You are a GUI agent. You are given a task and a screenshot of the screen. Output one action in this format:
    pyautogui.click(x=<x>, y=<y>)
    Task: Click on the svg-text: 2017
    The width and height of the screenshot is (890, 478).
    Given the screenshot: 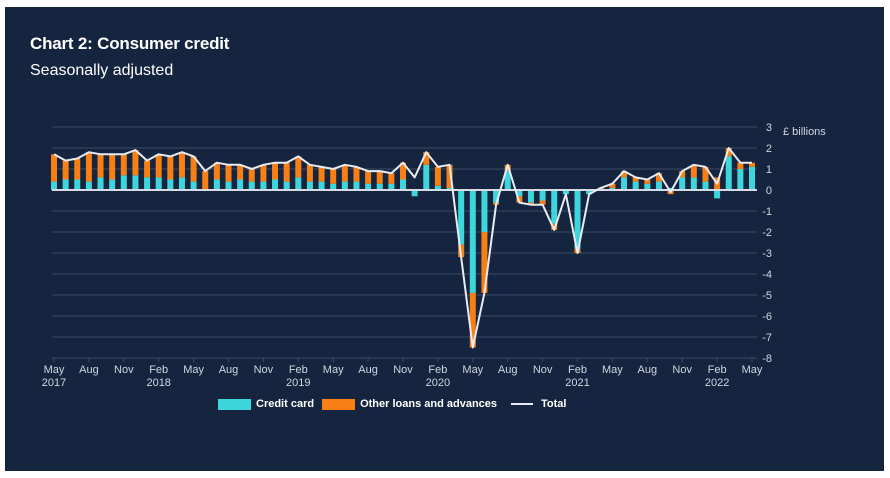 What is the action you would take?
    pyautogui.click(x=54, y=383)
    